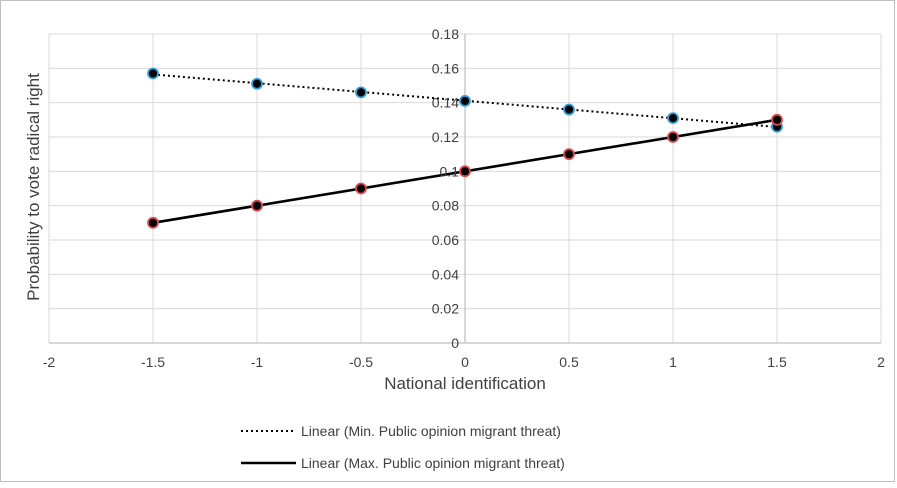  Describe the element at coordinates (673, 362) in the screenshot. I see `x-tick-label: 1` at that location.